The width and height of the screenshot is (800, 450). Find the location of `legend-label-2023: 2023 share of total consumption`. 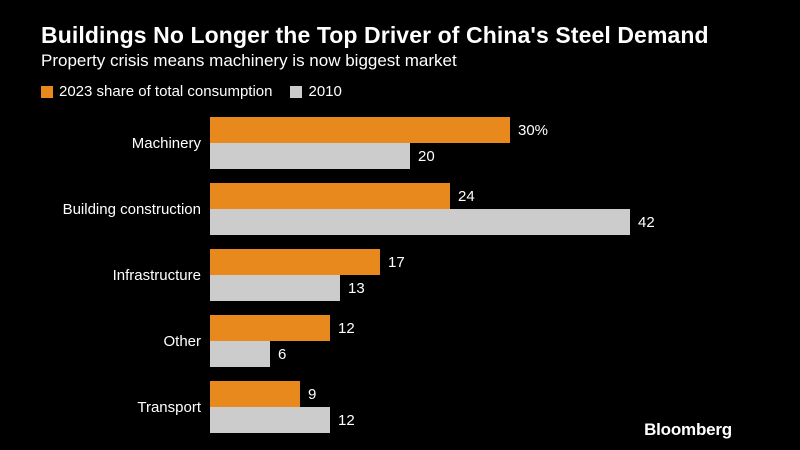

legend-label-2023: 2023 share of total consumption is located at coordinates (166, 91).